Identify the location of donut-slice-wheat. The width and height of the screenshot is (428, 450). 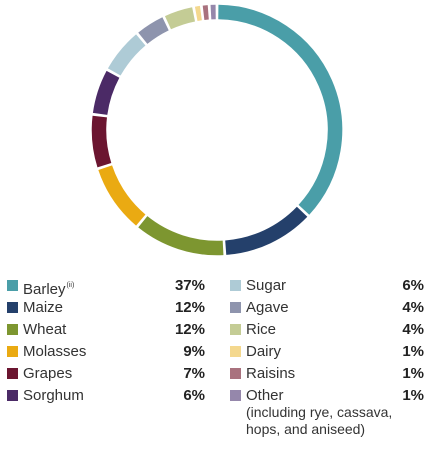
(181, 236).